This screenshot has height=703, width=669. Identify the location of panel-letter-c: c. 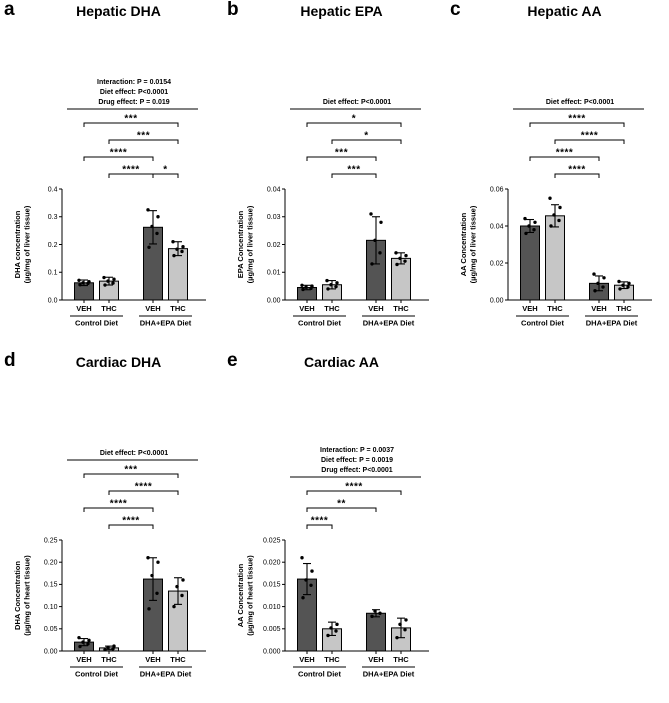
(455, 10).